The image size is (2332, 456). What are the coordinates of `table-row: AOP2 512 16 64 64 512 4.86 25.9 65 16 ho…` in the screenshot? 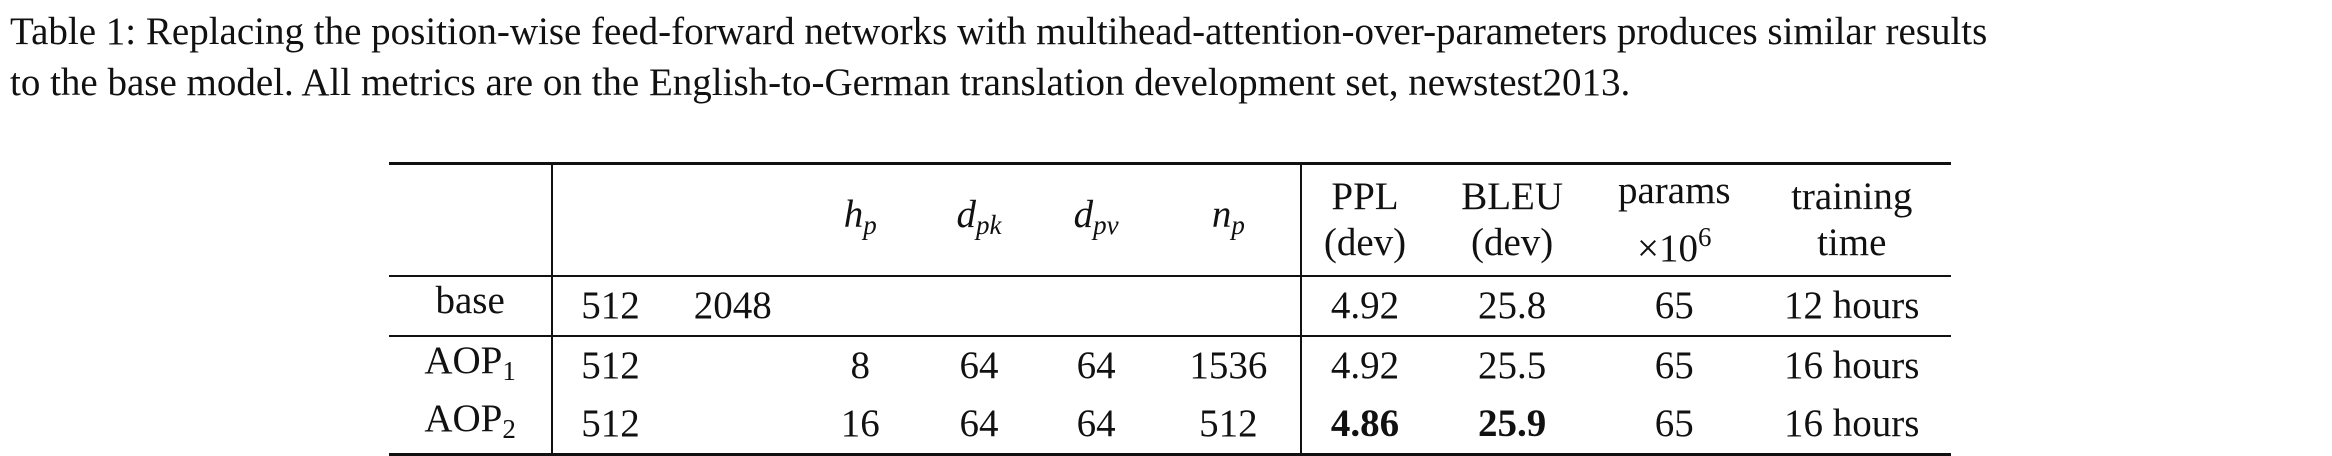 It's located at (1170, 425).